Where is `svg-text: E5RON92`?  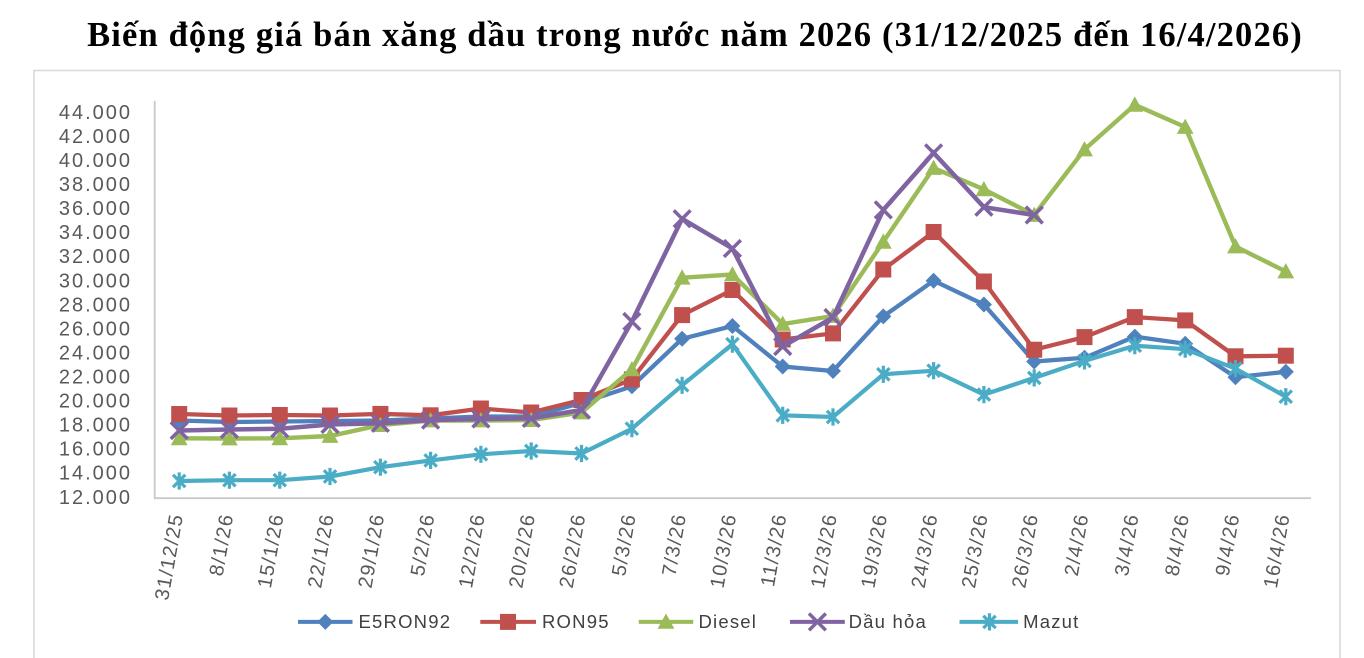
svg-text: E5RON92 is located at coordinates (405, 621).